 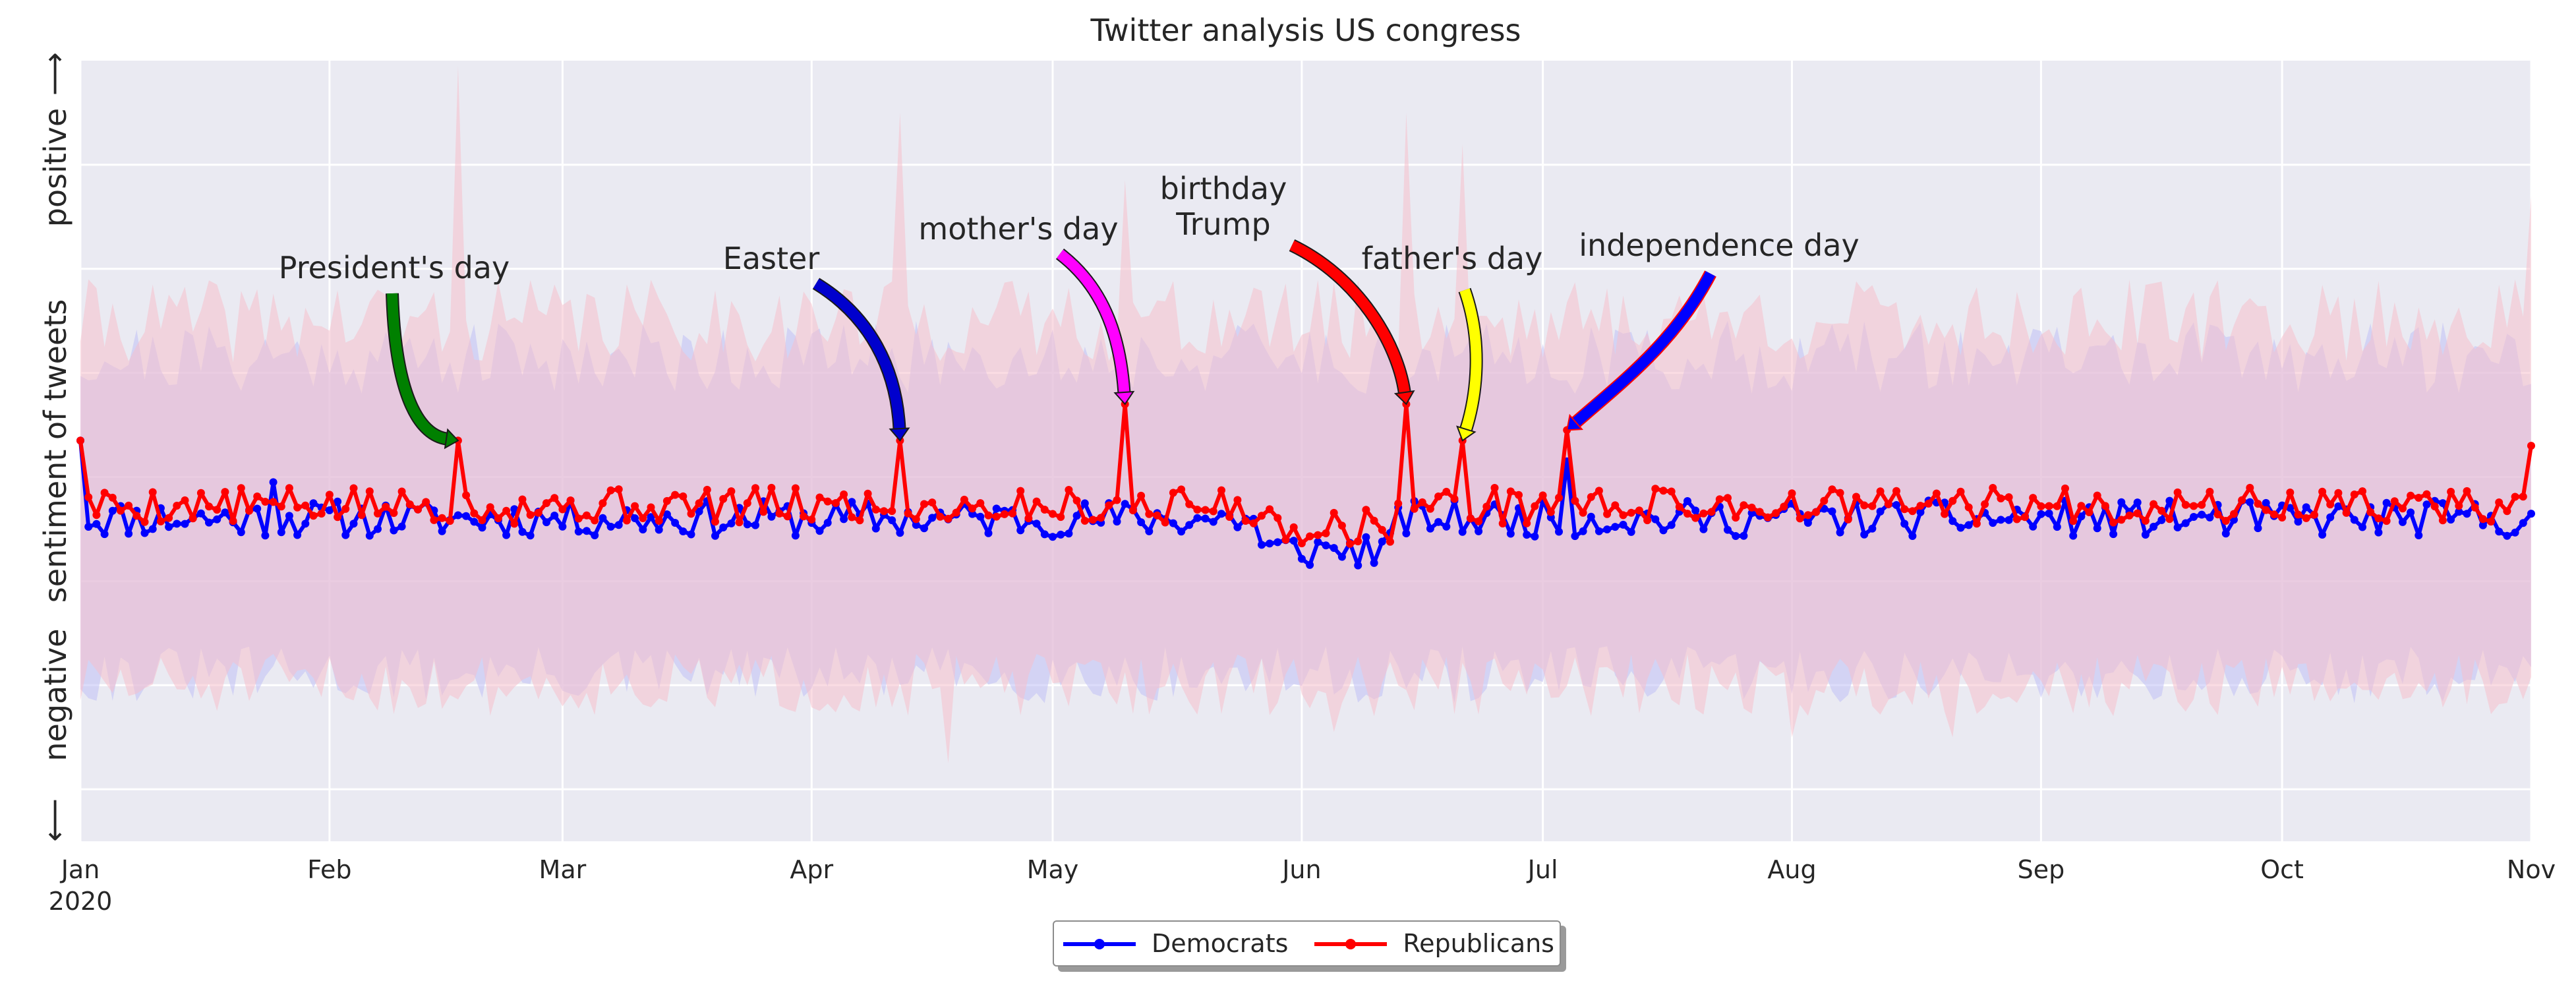 What do you see at coordinates (1351, 943) in the screenshot?
I see `republicans-swatch` at bounding box center [1351, 943].